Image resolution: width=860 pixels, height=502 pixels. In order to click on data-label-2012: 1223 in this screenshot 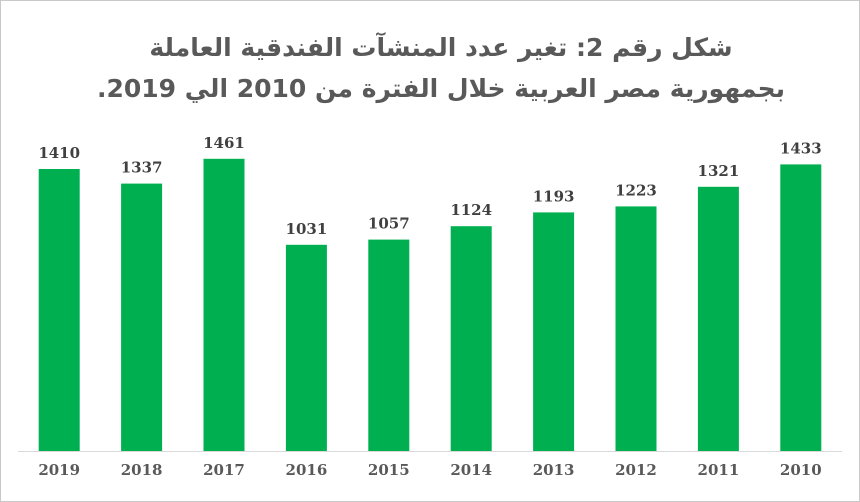, I will do `click(636, 190)`.